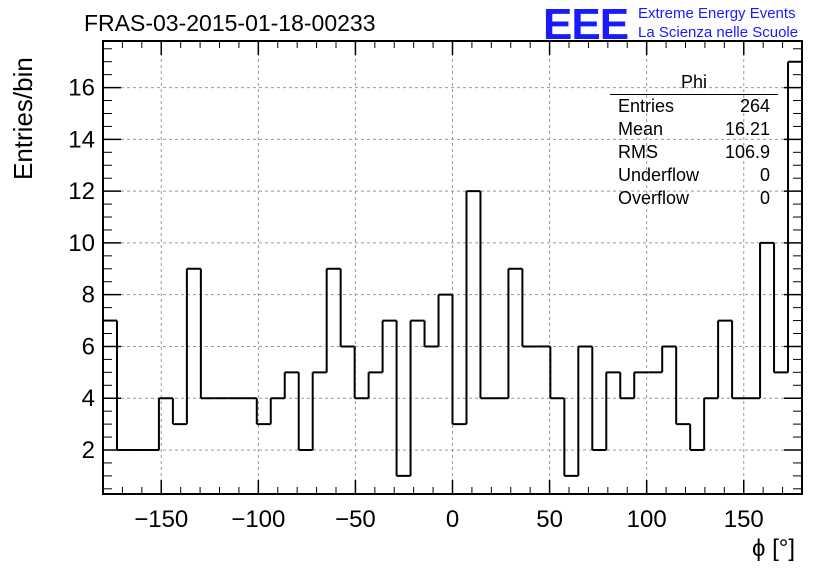 The width and height of the screenshot is (836, 572). What do you see at coordinates (694, 83) in the screenshot?
I see `stats-title: Phi` at bounding box center [694, 83].